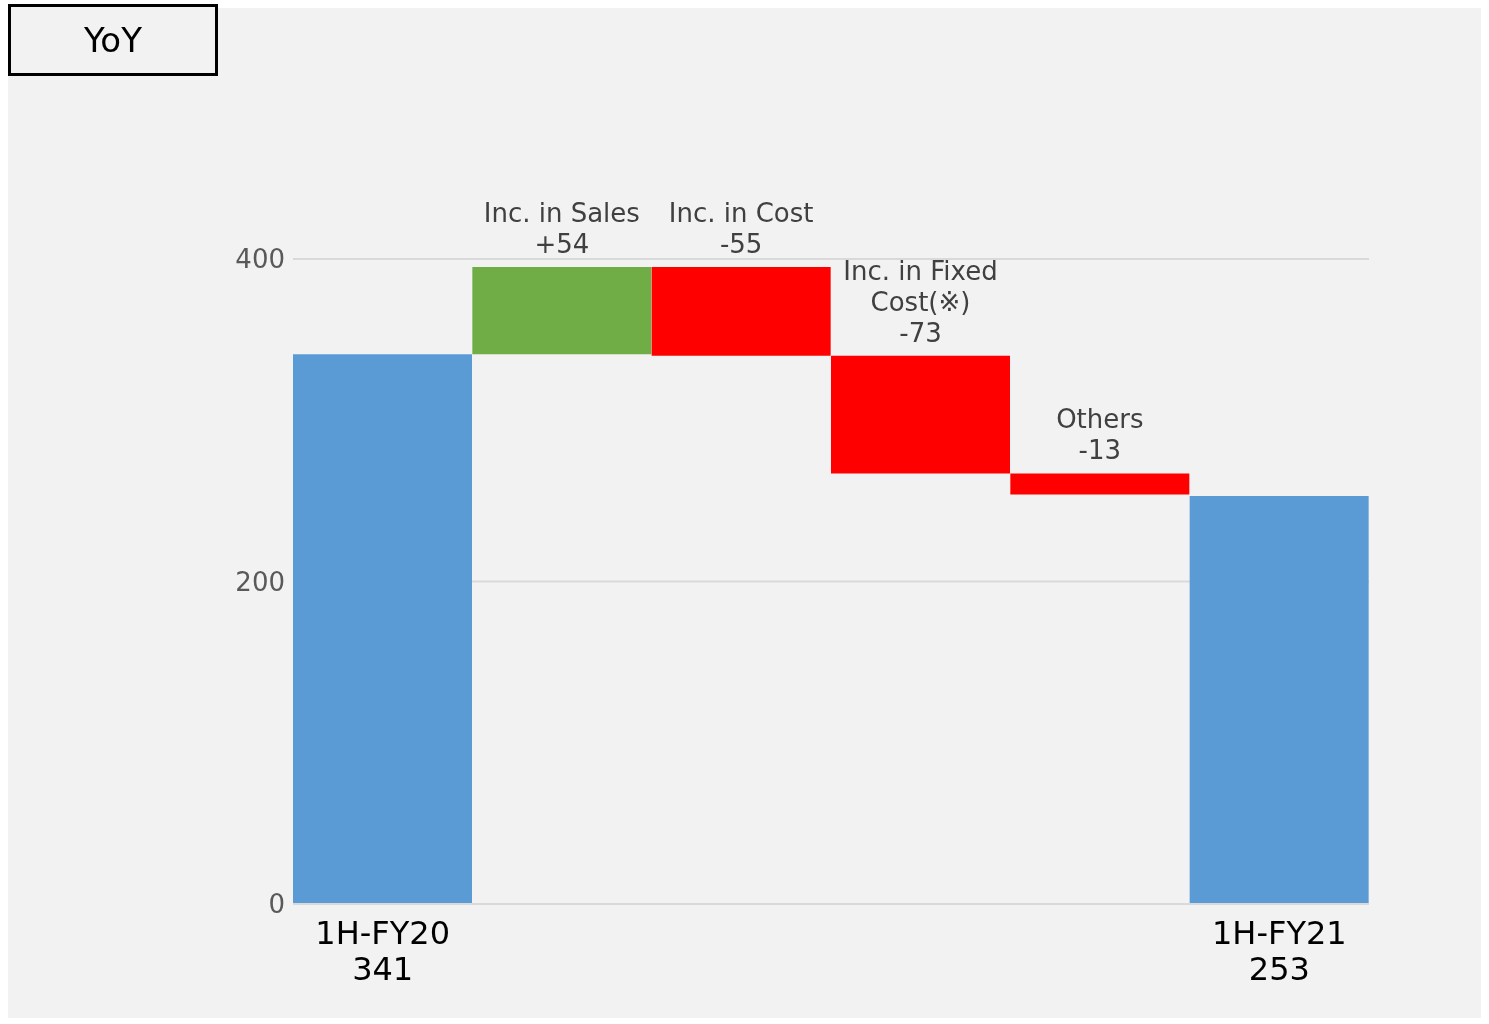 The height and width of the screenshot is (1024, 1489). What do you see at coordinates (113, 40) in the screenshot?
I see `chart-title: YoY` at bounding box center [113, 40].